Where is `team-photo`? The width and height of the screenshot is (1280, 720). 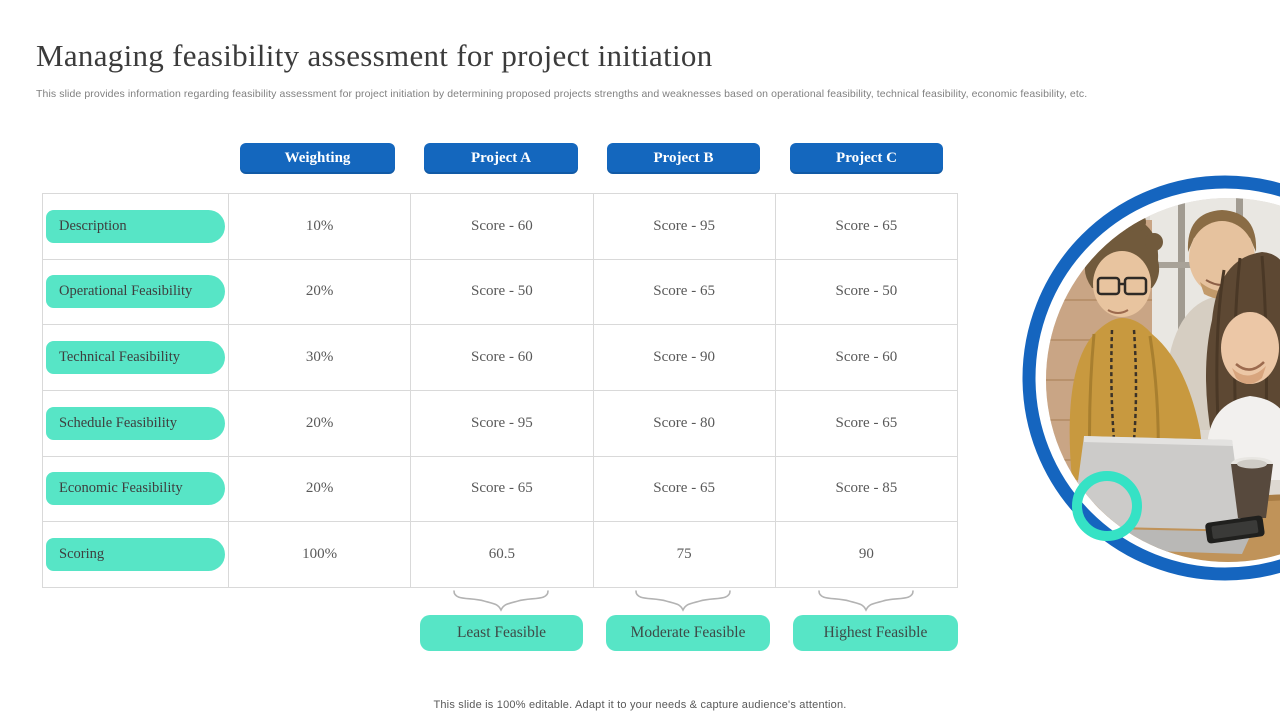
team-photo is located at coordinates (1151, 378).